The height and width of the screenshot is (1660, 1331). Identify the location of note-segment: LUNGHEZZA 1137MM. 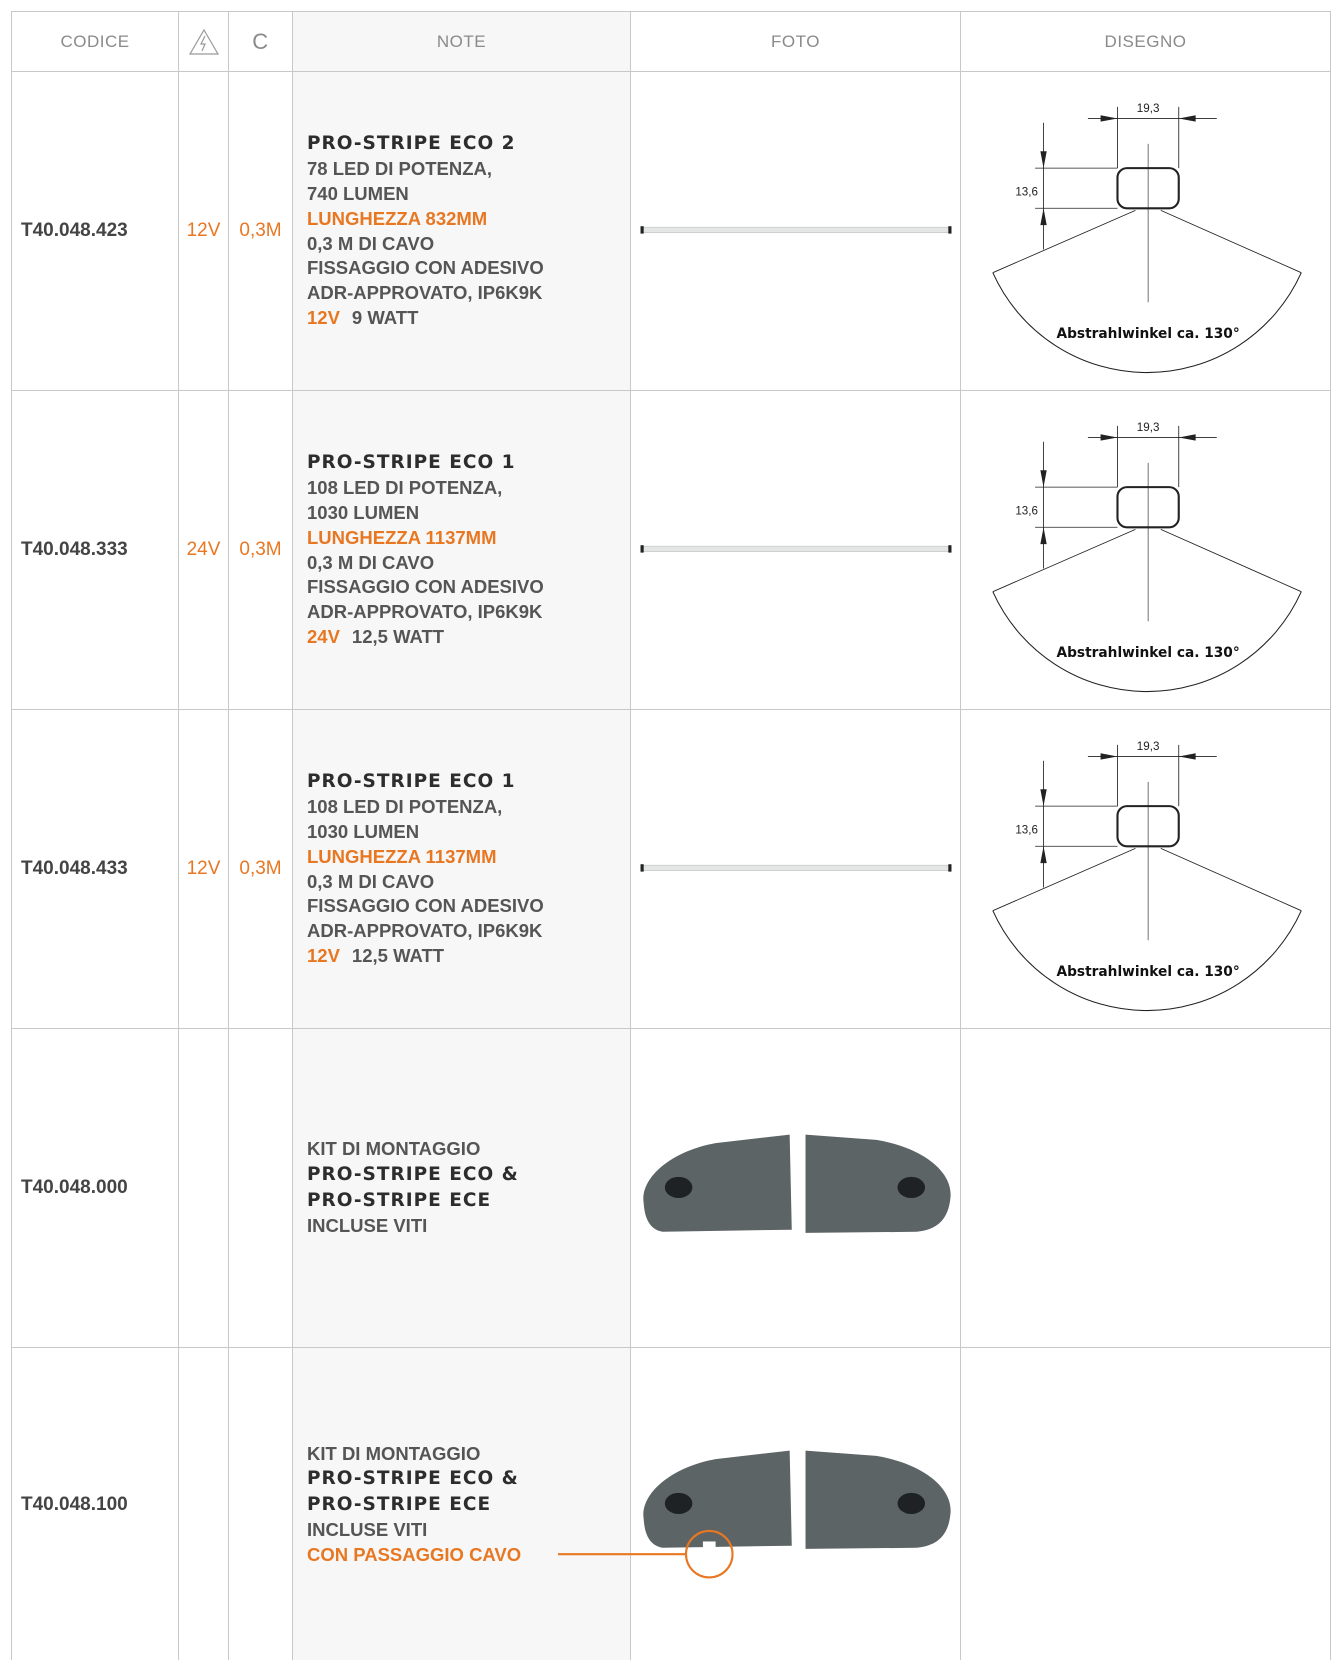
(402, 856).